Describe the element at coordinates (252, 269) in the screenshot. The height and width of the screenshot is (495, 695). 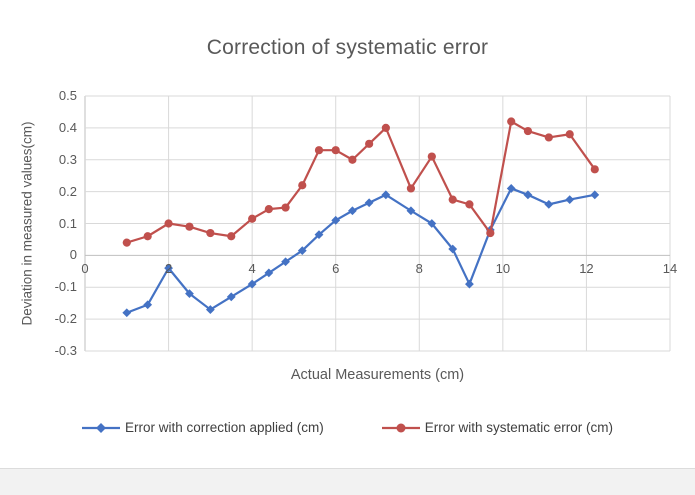
I see `x-tick-label: 4` at that location.